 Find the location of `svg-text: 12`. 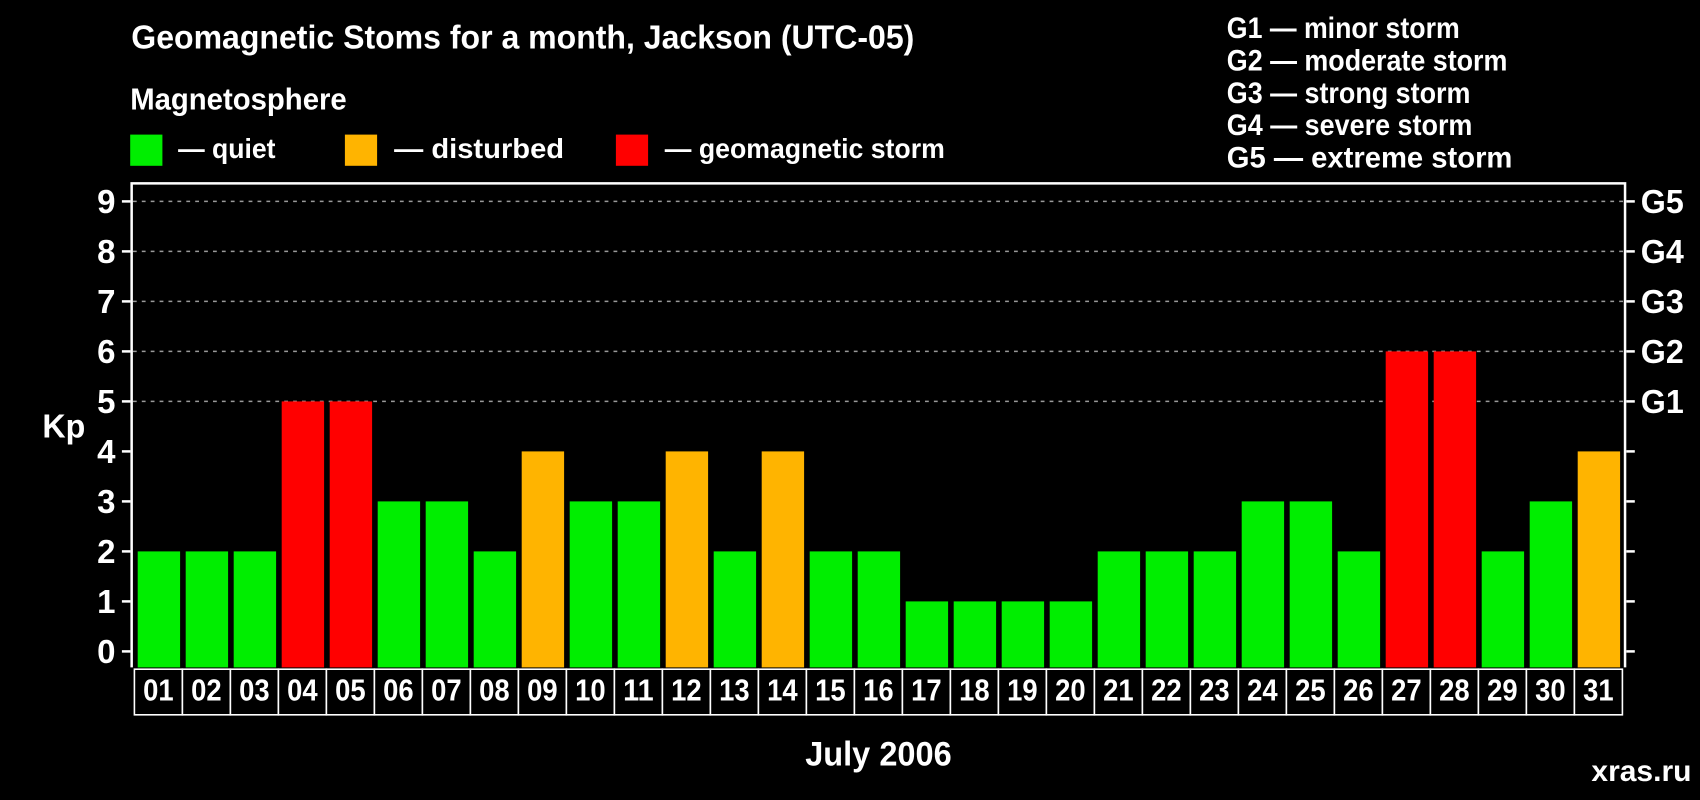

svg-text: 12 is located at coordinates (686, 690).